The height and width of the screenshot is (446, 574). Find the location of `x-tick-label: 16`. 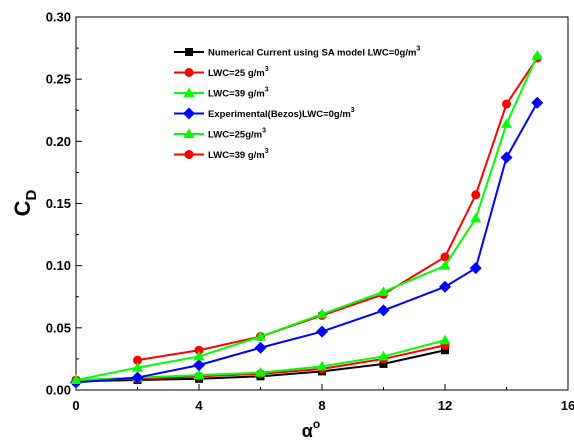

x-tick-label: 16 is located at coordinates (567, 405).